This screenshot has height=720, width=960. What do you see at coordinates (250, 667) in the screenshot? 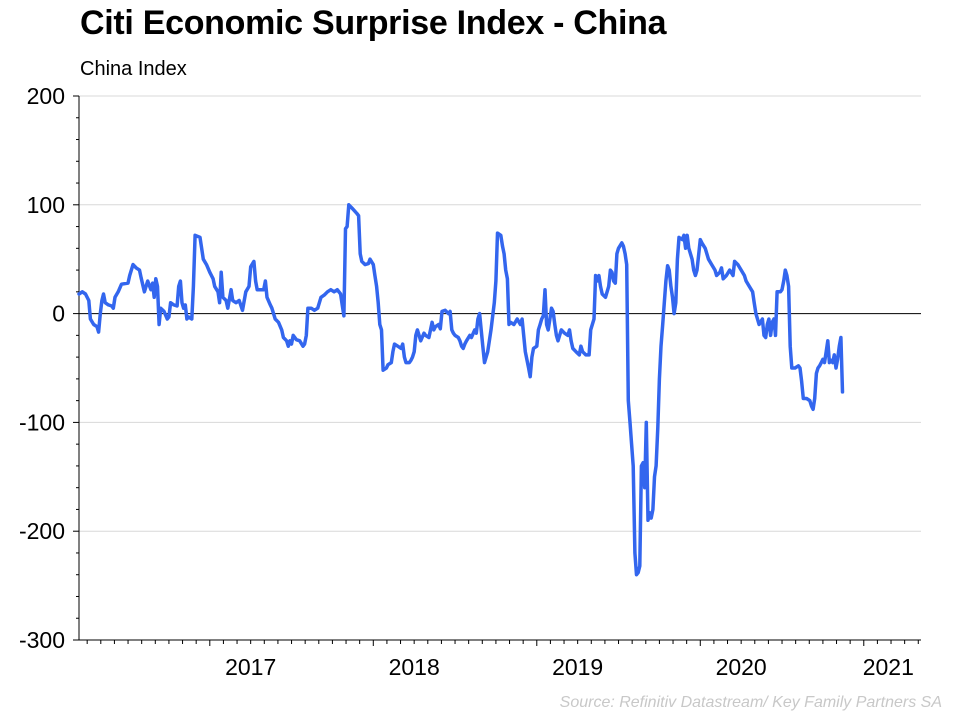
I see `x-tick-label: 2017` at bounding box center [250, 667].